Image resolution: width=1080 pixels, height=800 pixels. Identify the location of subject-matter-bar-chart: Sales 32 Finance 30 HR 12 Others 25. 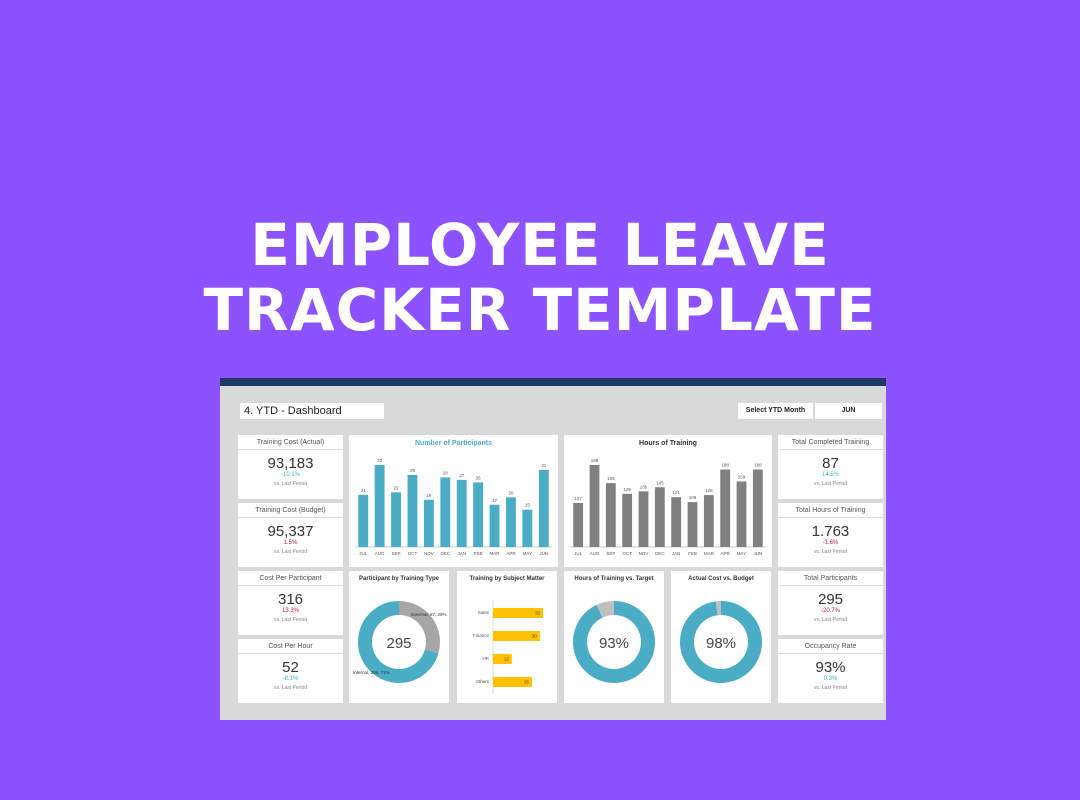
(508, 647).